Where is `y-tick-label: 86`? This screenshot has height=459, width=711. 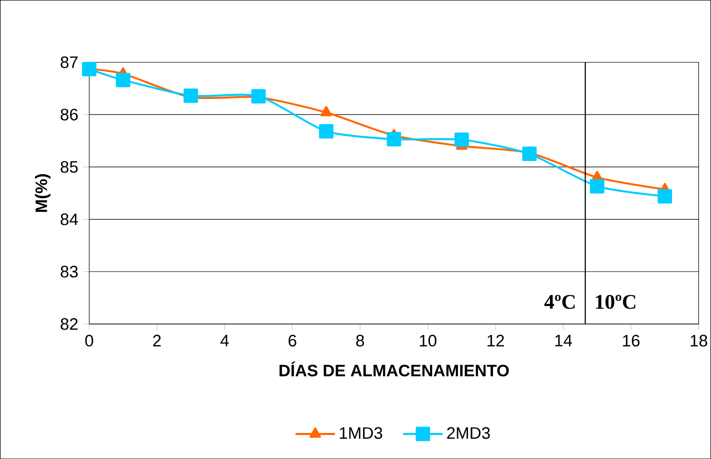 y-tick-label: 86 is located at coordinates (69, 114).